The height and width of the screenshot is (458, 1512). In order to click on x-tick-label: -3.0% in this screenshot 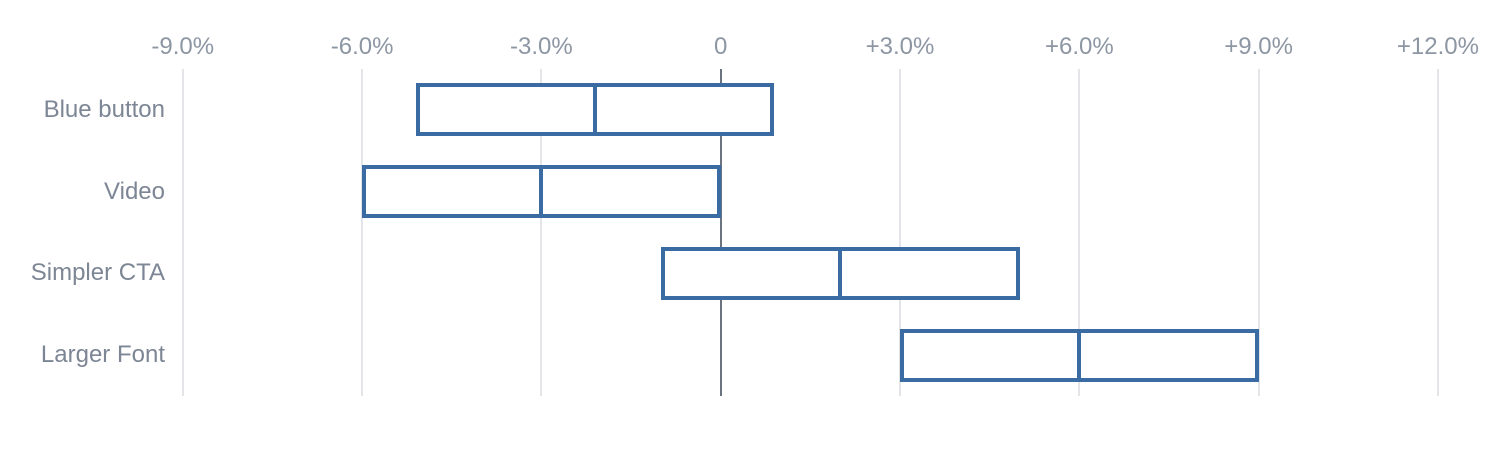, I will do `click(541, 46)`.